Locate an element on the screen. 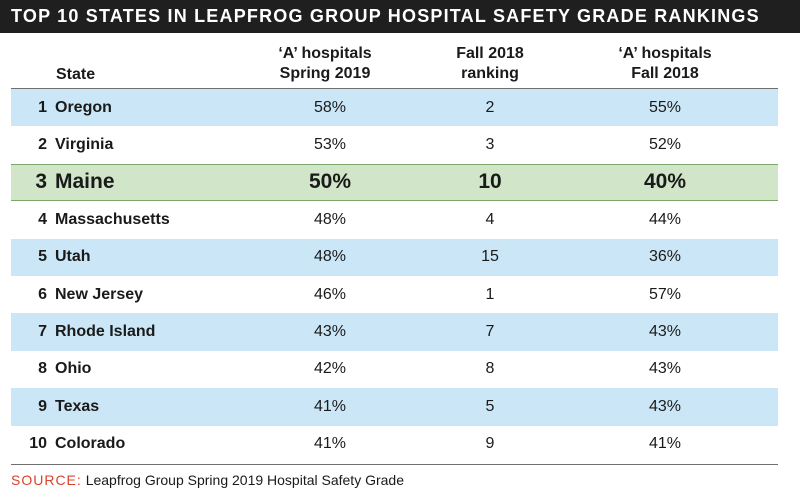  table-row: 9 Texas 41% 5 43% is located at coordinates (394, 407).